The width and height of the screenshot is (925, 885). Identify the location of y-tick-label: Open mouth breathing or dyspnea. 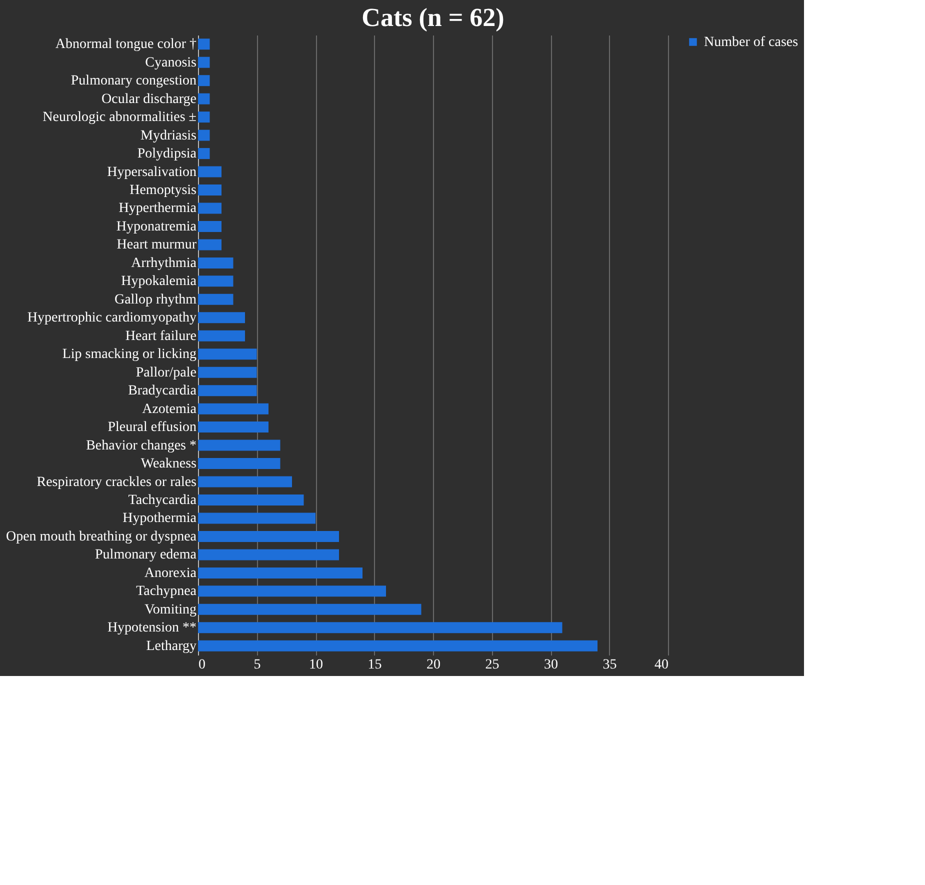
(102, 536).